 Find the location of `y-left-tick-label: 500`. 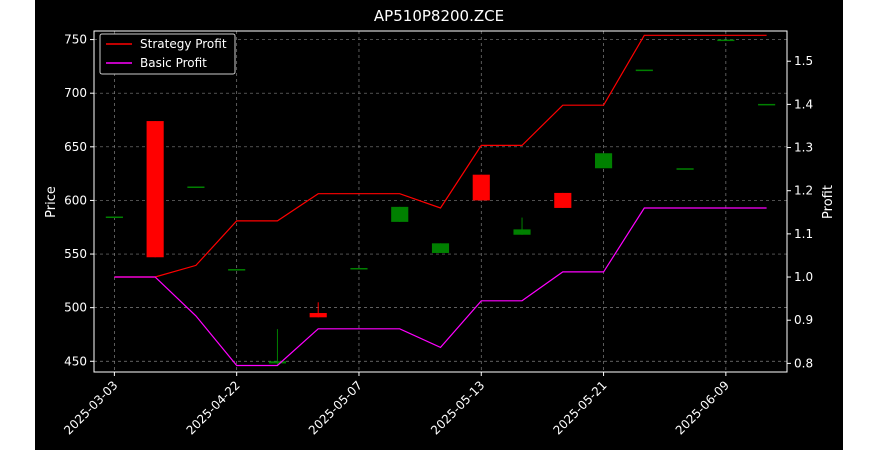

y-left-tick-label: 500 is located at coordinates (75, 308).